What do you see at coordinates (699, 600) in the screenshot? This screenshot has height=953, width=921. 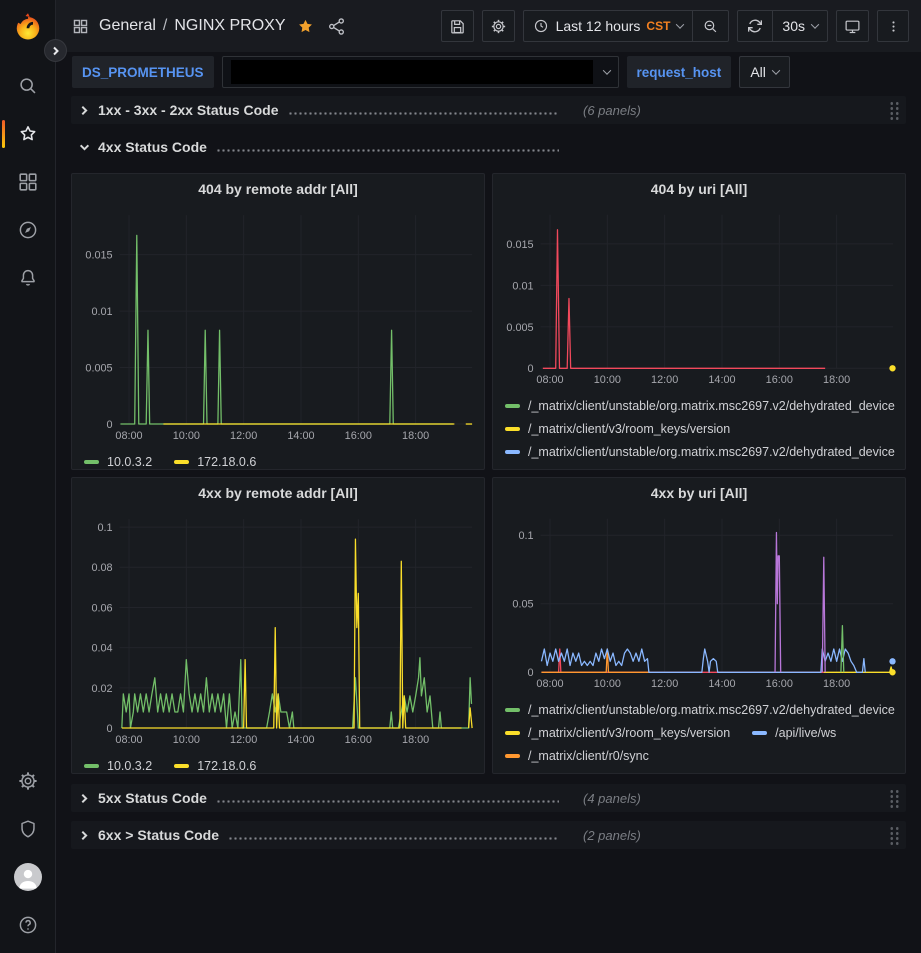 I see `time-series-chart: 08:00 10:00 12:00 14:00 16:00 18:00 0 0.05 0.1` at bounding box center [699, 600].